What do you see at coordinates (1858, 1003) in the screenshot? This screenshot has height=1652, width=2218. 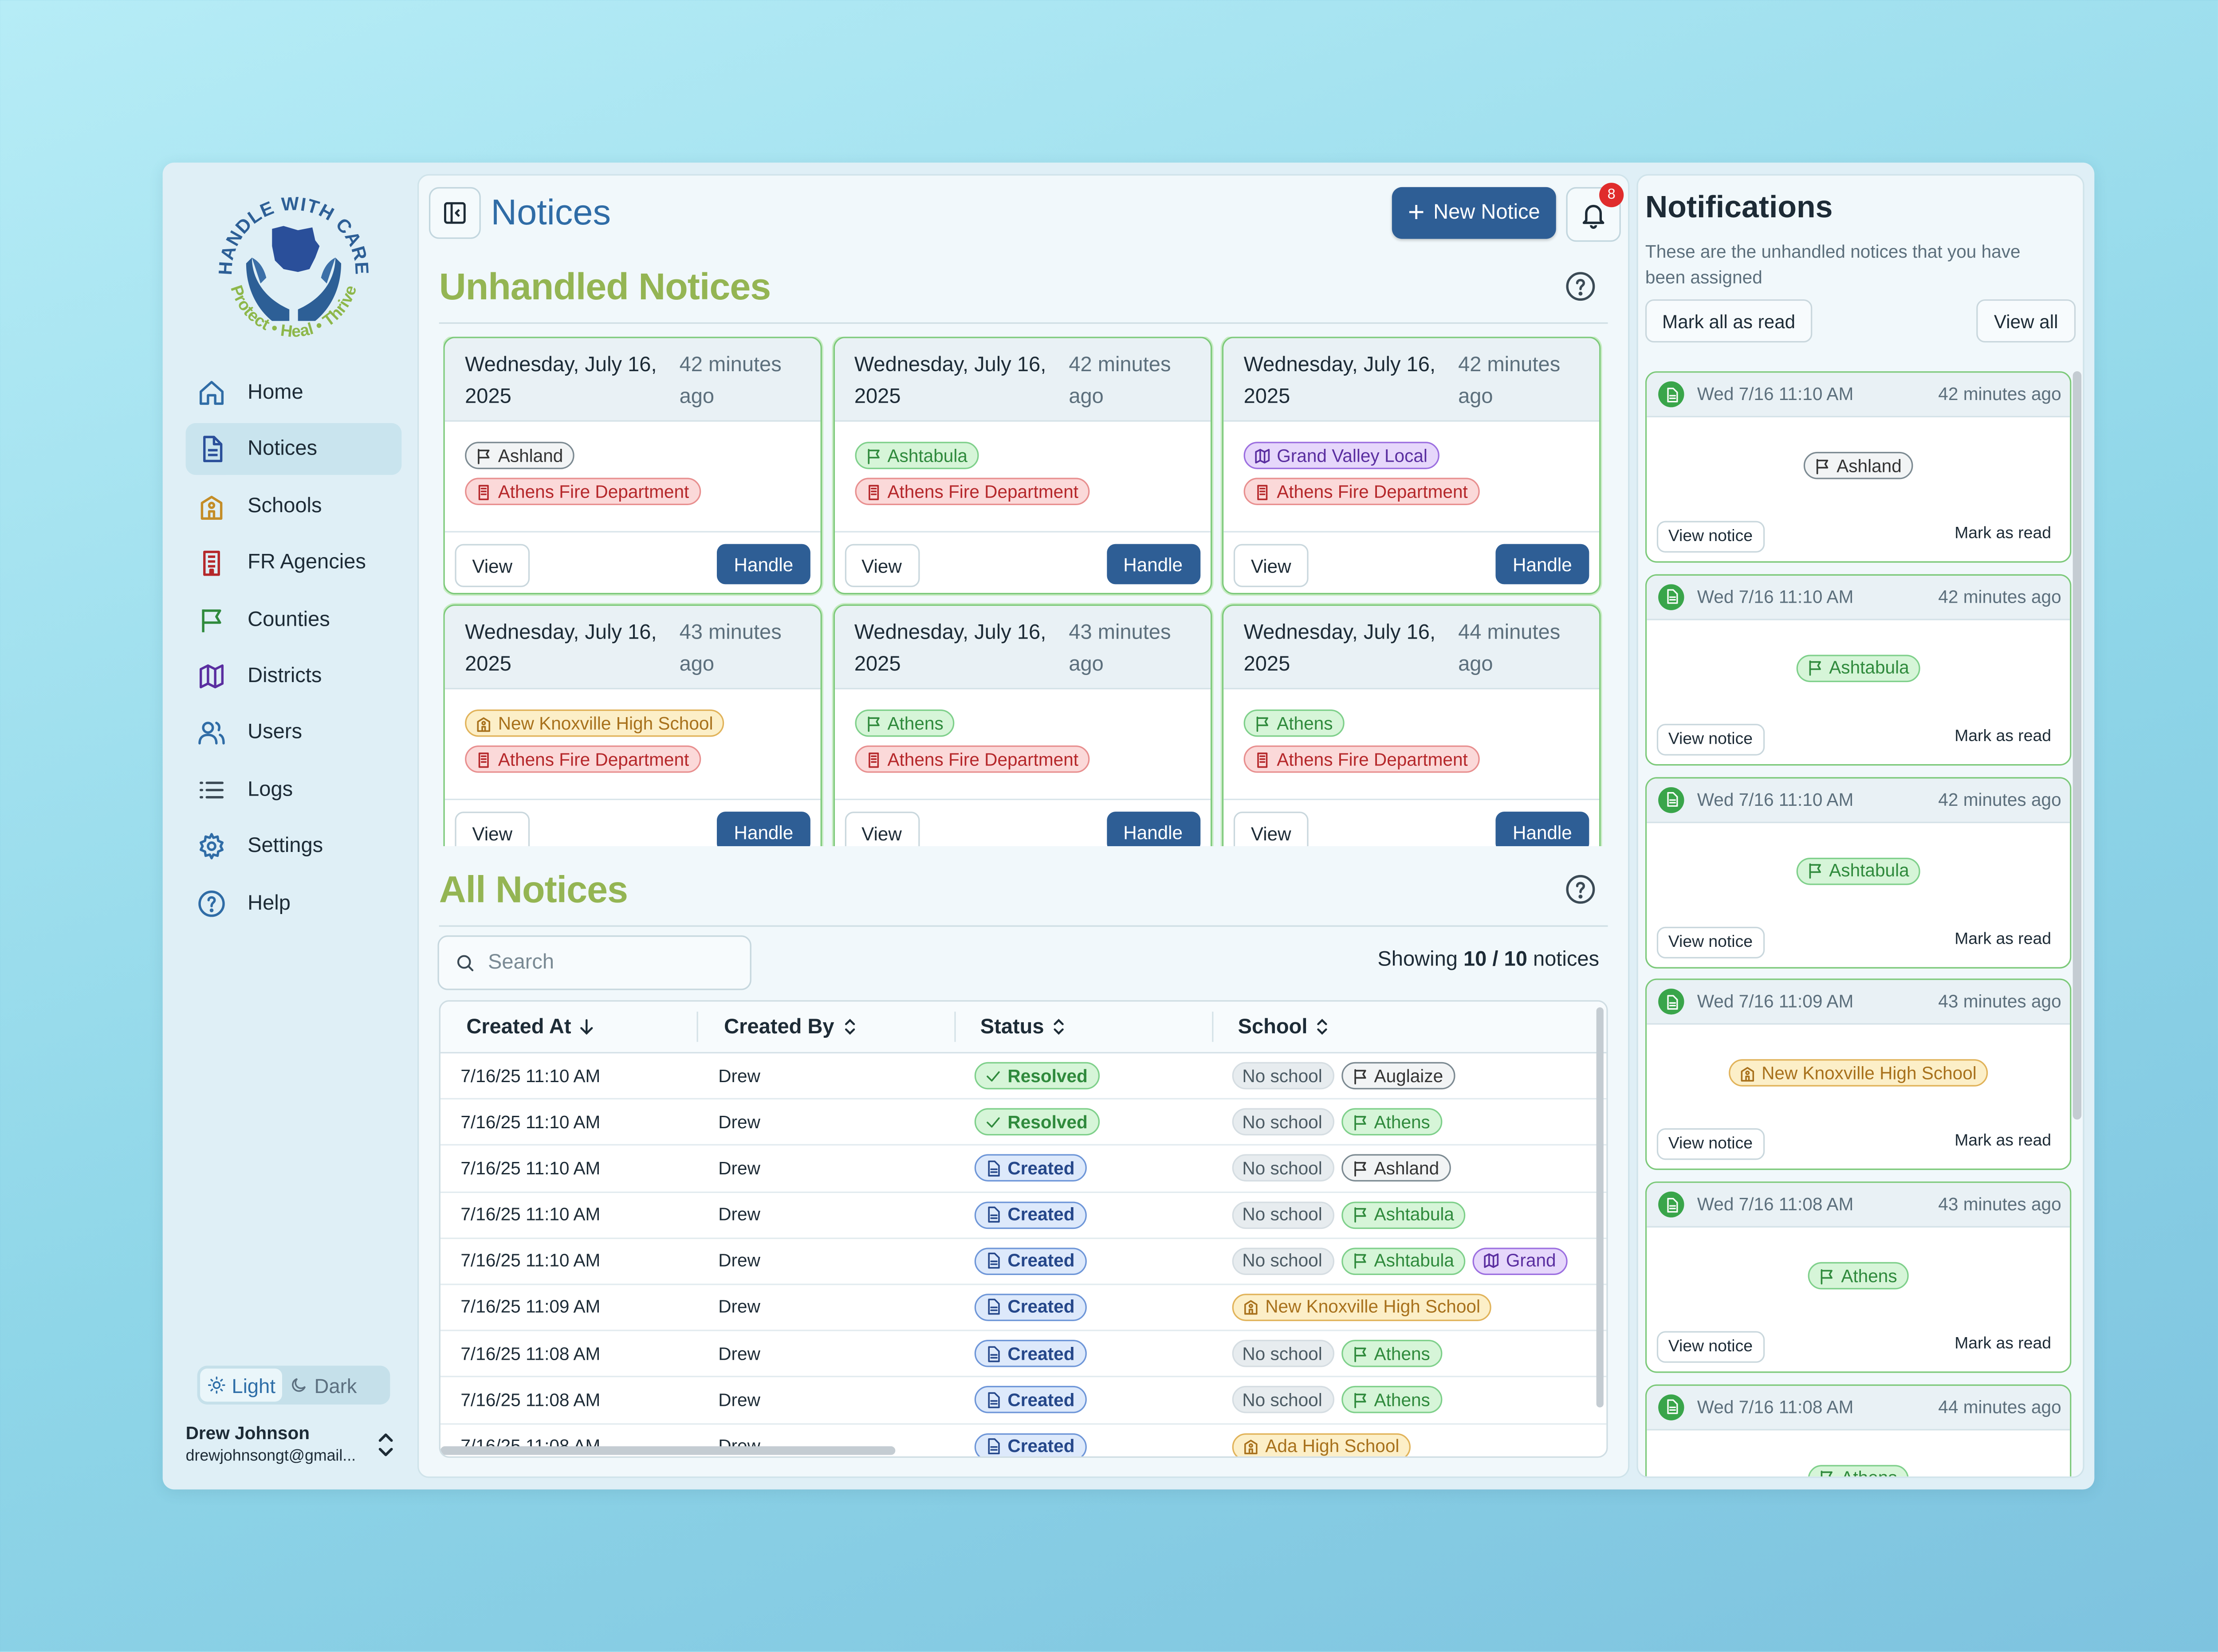 I see `notification-header: Wed 7/16 11:09 AM 43 minutes ago` at bounding box center [1858, 1003].